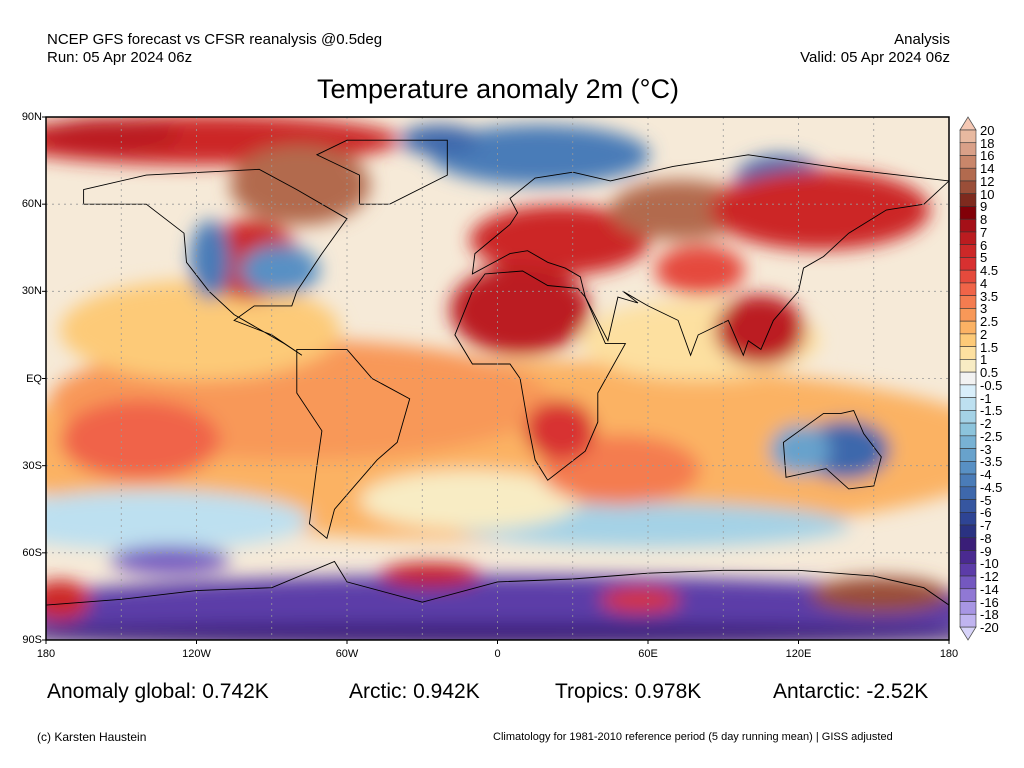 The image size is (1024, 768). I want to click on colorbar-label: -14, so click(989, 589).